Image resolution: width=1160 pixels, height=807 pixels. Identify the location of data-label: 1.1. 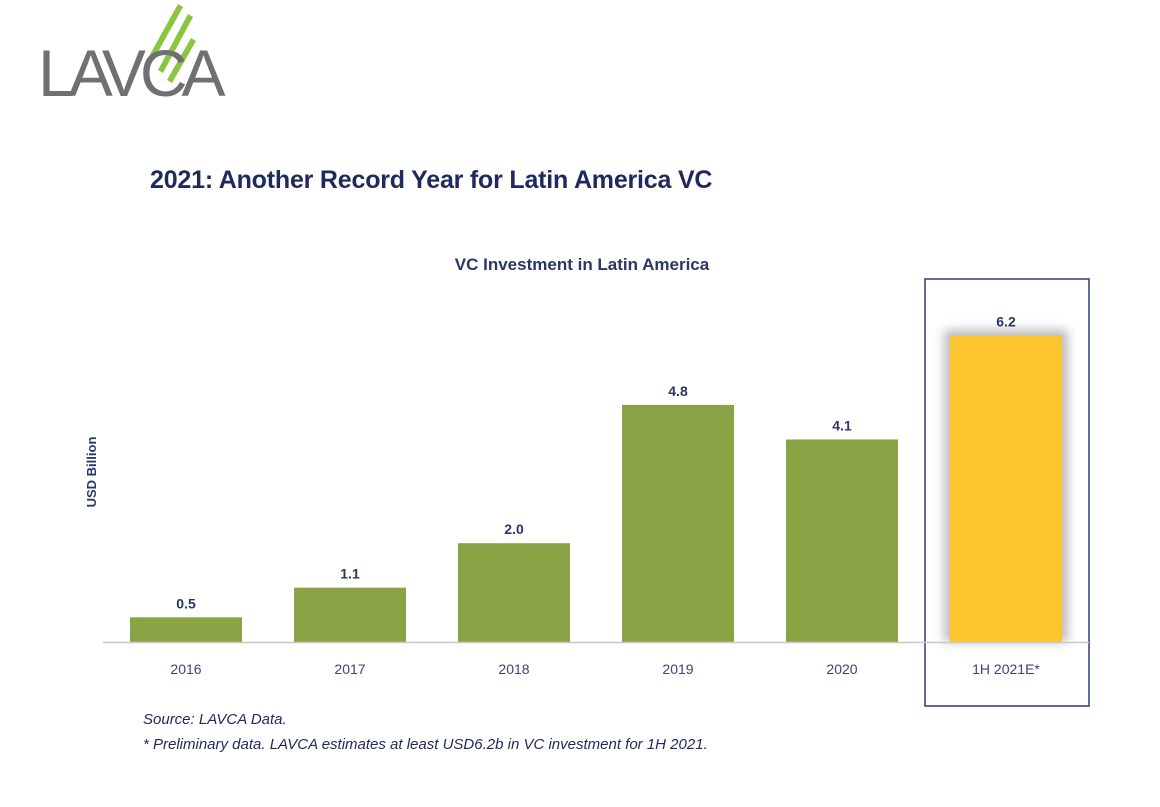
(350, 574).